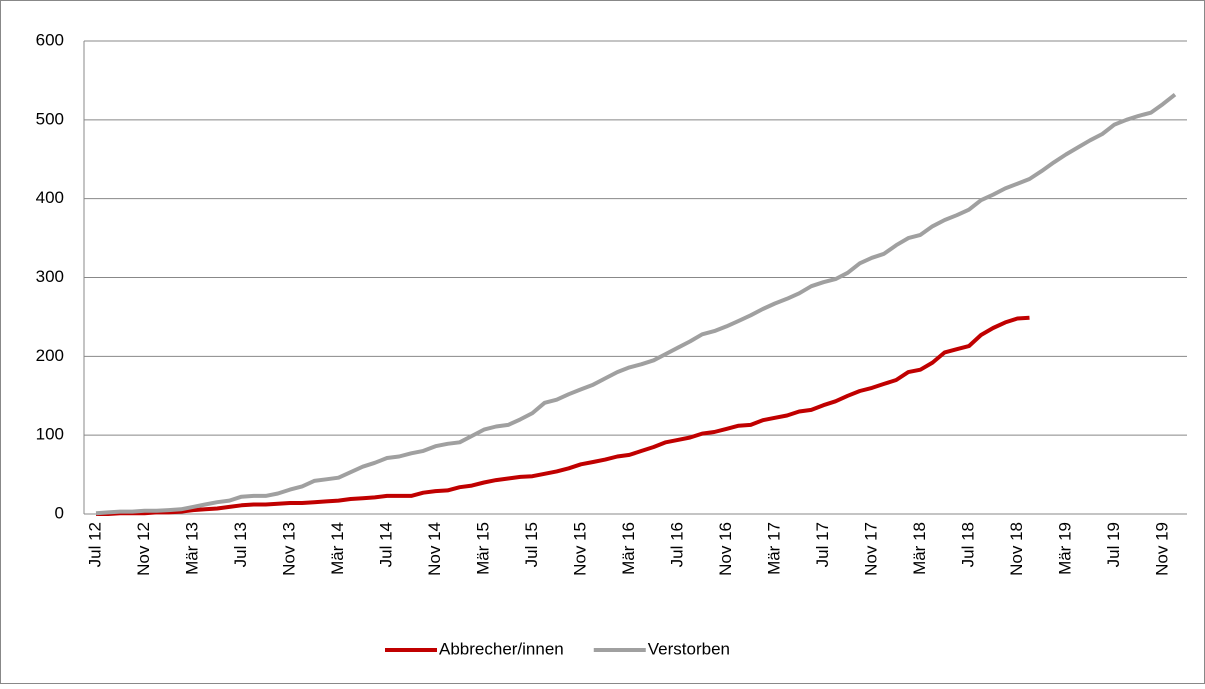 This screenshot has height=689, width=1205. Describe the element at coordinates (337, 548) in the screenshot. I see `x-tick-label: Mär 14` at that location.